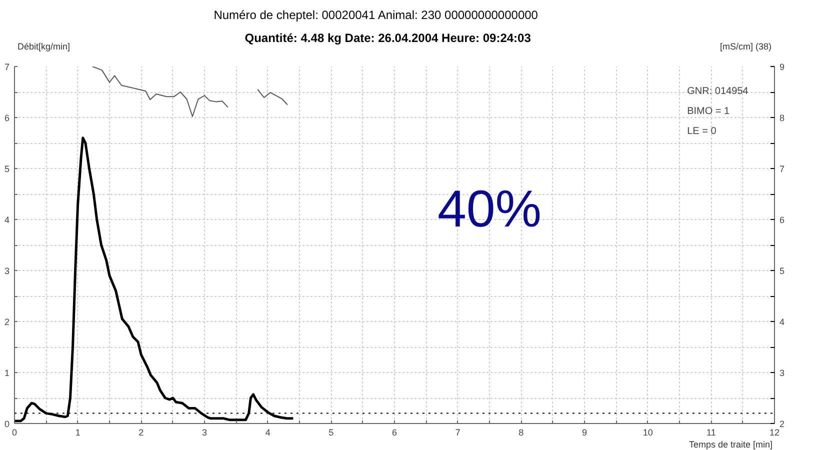 This screenshot has width=814, height=450. Describe the element at coordinates (782, 67) in the screenshot. I see `y2-tick-label: 9` at that location.